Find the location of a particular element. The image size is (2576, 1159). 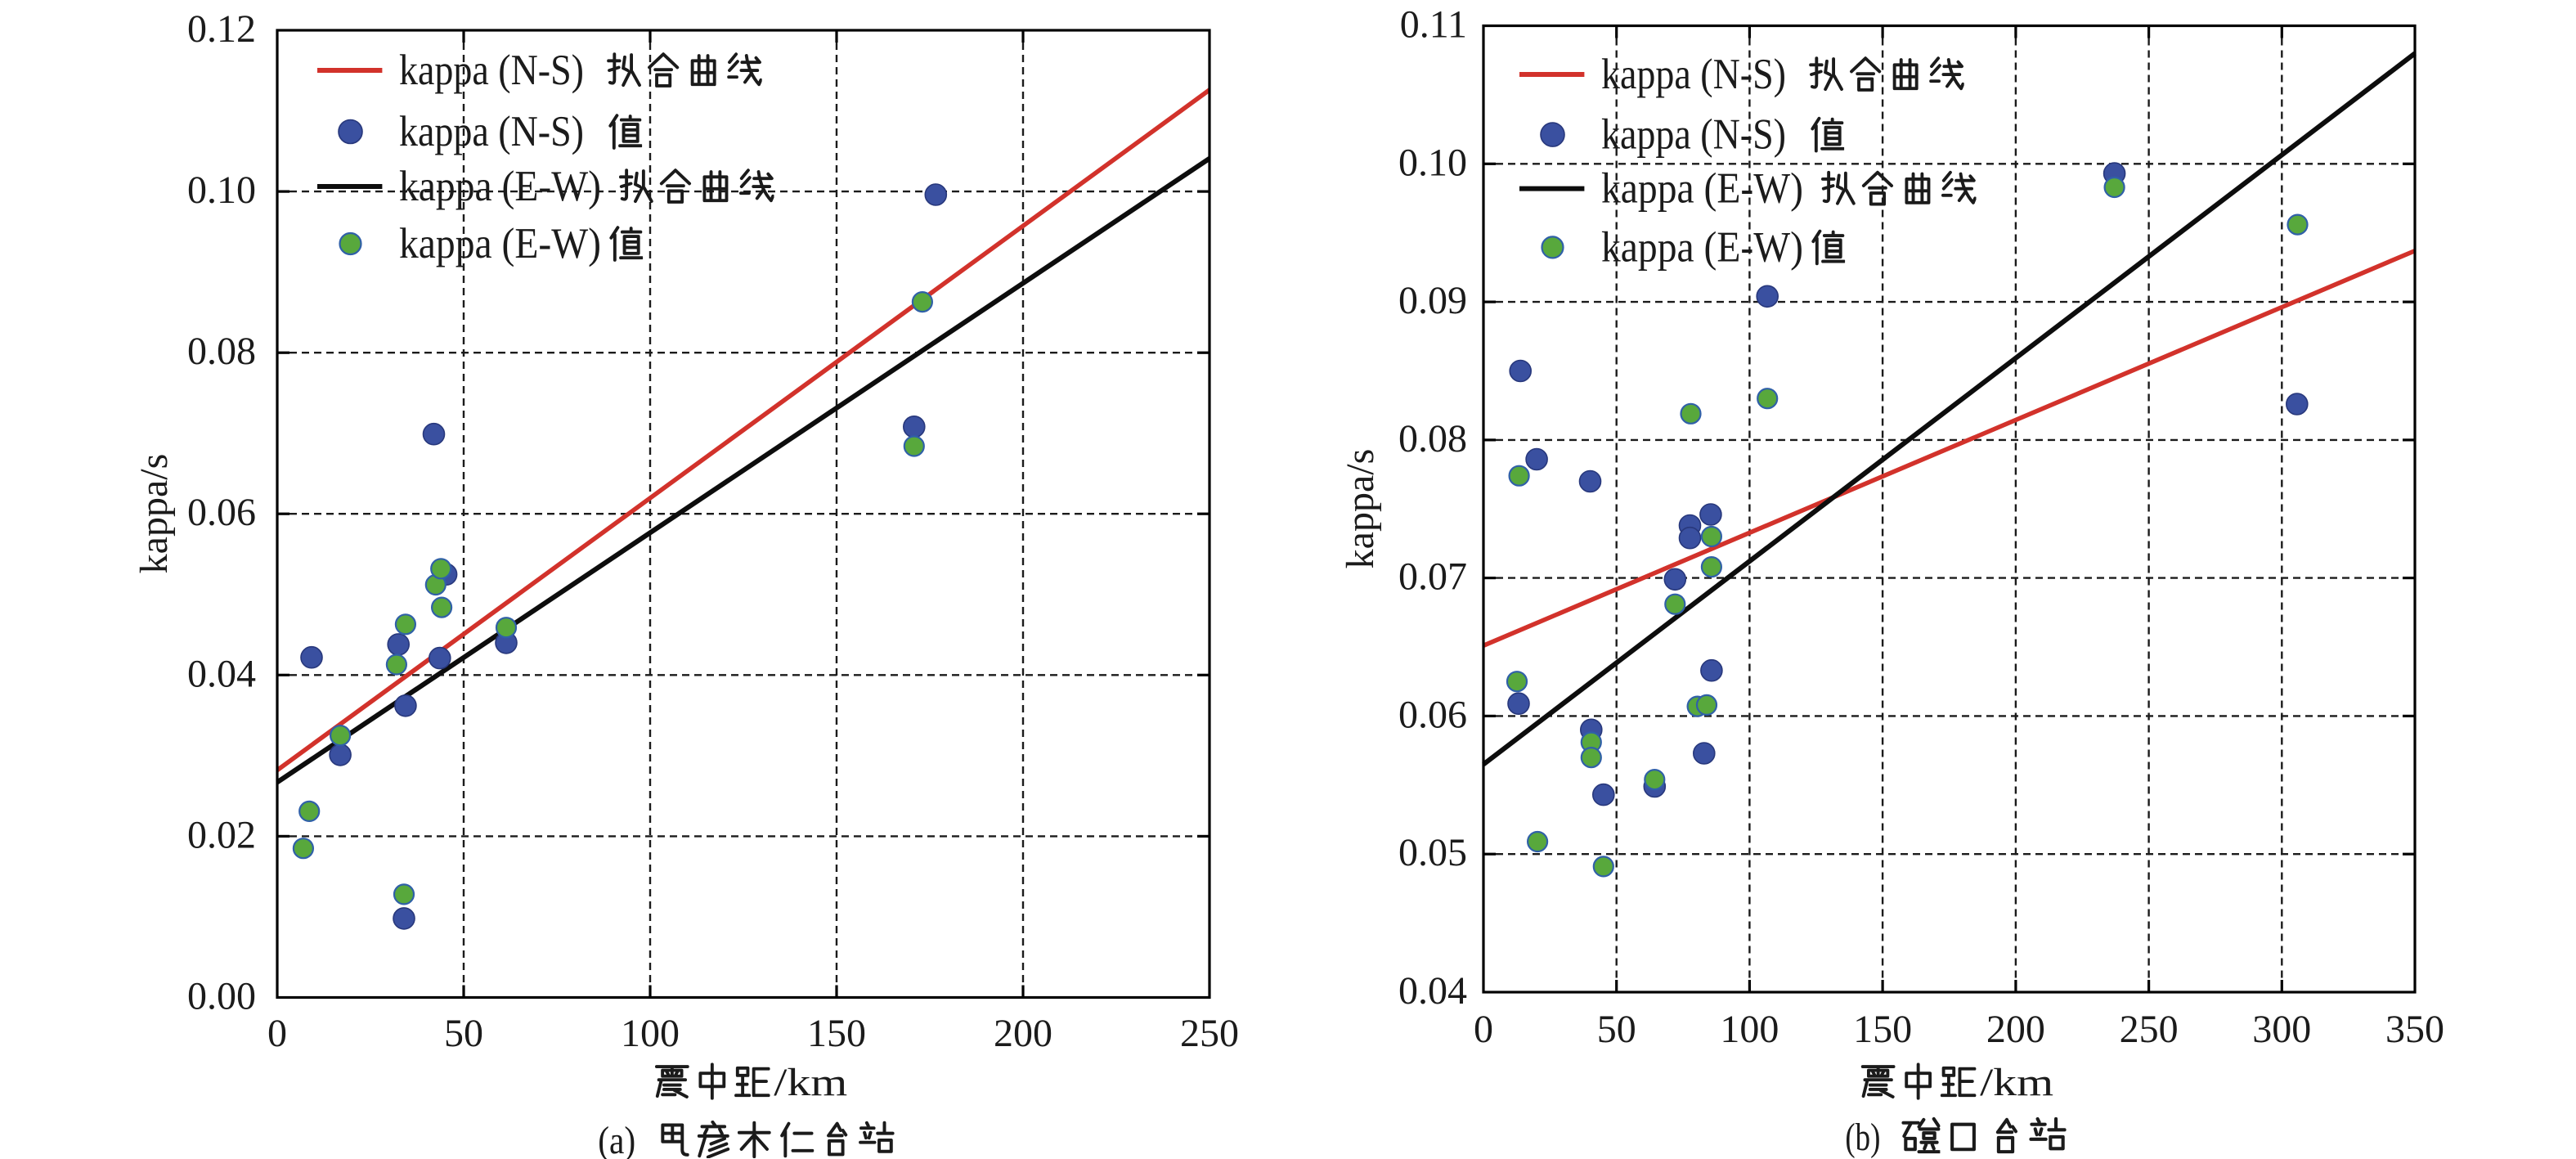

svg-text: 0.09 is located at coordinates (1433, 300).